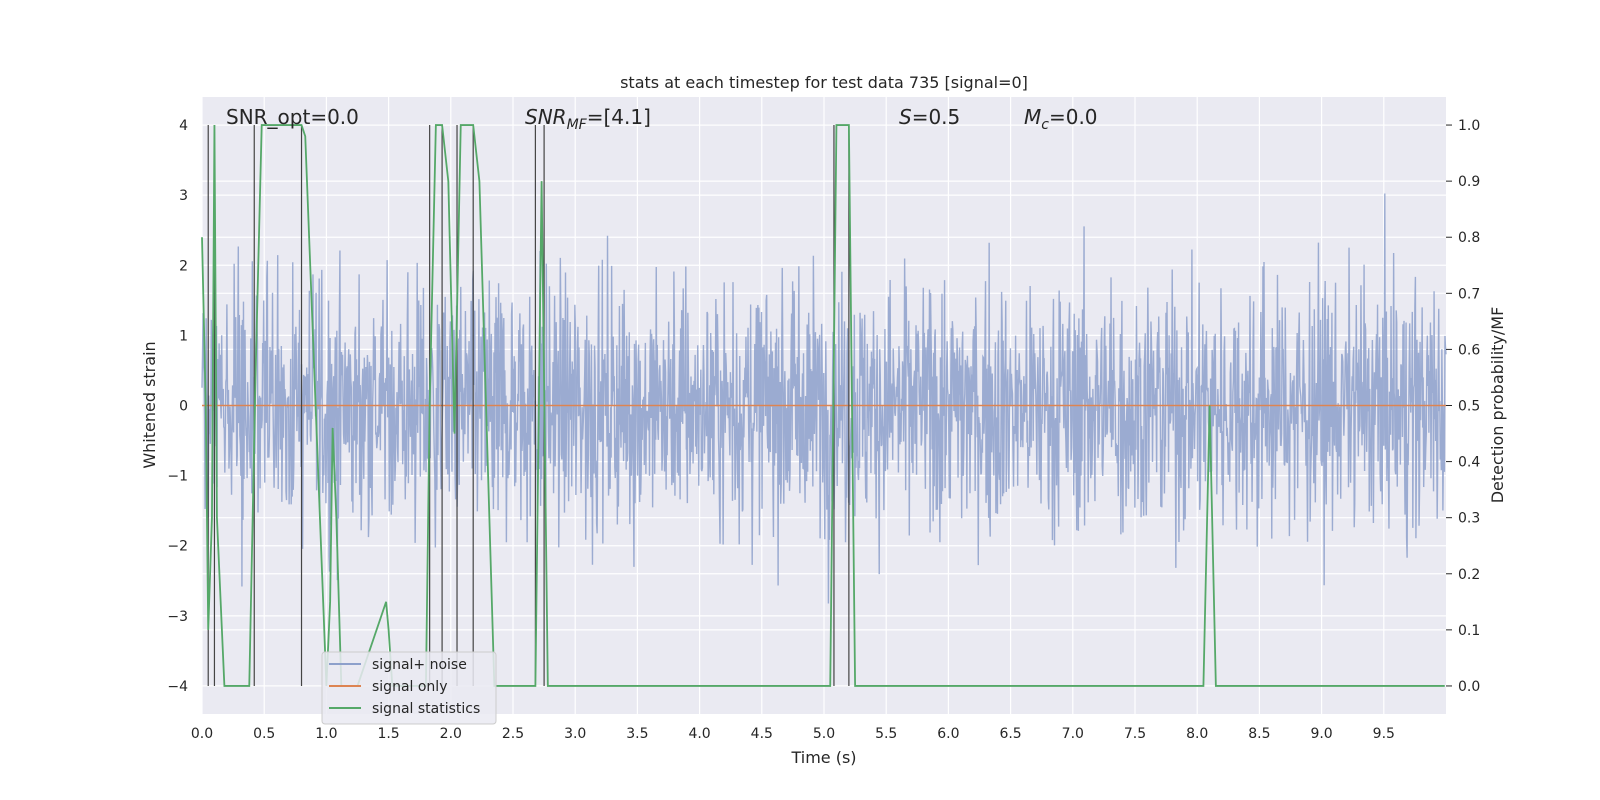 Image resolution: width=1600 pixels, height=800 pixels. What do you see at coordinates (824, 734) in the screenshot?
I see `x-tick-label: 5.0` at bounding box center [824, 734].